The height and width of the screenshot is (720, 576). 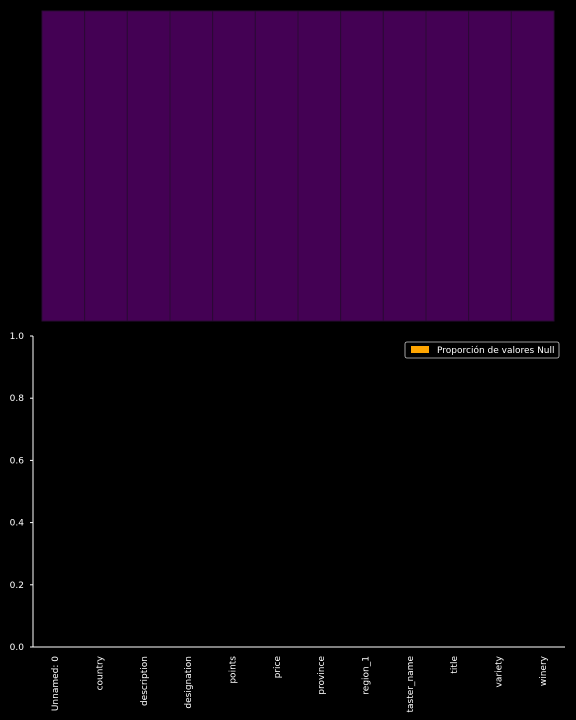 I want to click on y-axis-ticks: 0.0 0.2 0.4 0.6 0.8 1.0, so click(x=21, y=492).